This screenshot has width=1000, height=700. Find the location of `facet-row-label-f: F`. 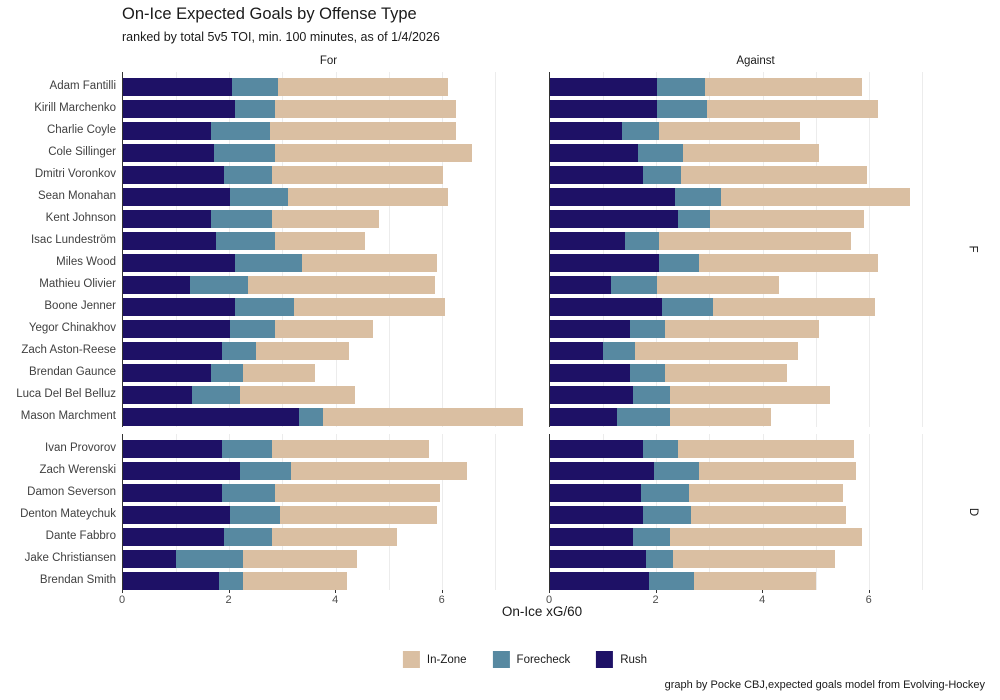

facet-row-label-f: F is located at coordinates (972, 249).